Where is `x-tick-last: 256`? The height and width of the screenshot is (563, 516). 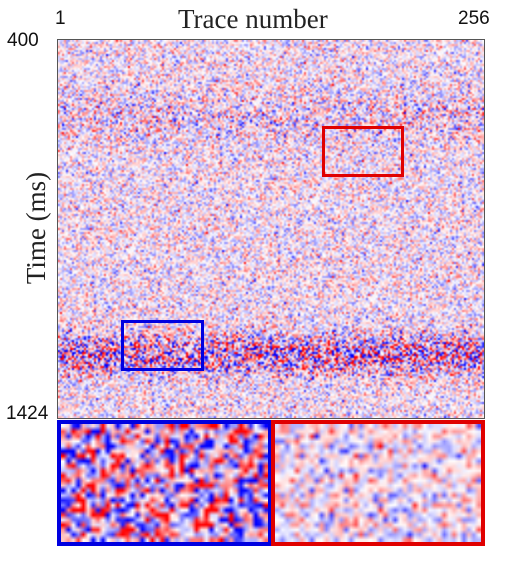
x-tick-last: 256 is located at coordinates (474, 18).